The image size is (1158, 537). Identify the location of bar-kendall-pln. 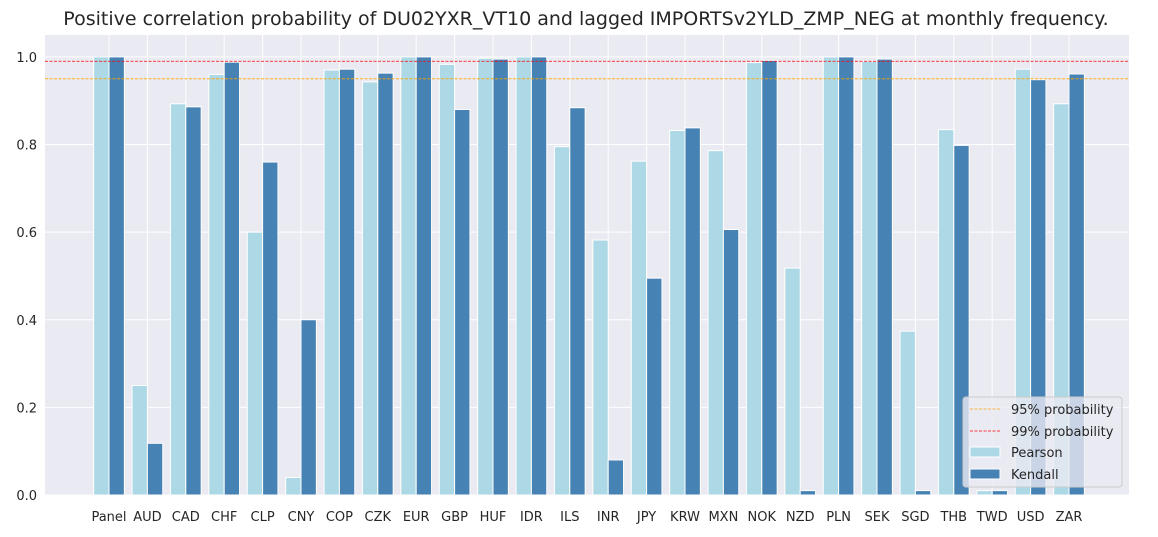
(846, 276).